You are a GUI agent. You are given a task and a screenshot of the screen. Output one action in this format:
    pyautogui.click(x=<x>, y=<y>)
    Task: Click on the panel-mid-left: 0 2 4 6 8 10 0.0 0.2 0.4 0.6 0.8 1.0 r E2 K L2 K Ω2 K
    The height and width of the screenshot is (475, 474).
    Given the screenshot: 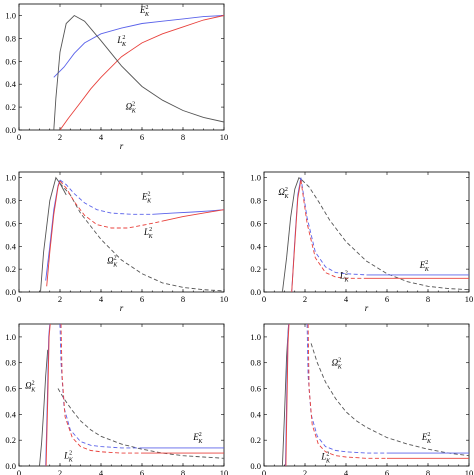 What is the action you would take?
    pyautogui.click(x=117, y=242)
    